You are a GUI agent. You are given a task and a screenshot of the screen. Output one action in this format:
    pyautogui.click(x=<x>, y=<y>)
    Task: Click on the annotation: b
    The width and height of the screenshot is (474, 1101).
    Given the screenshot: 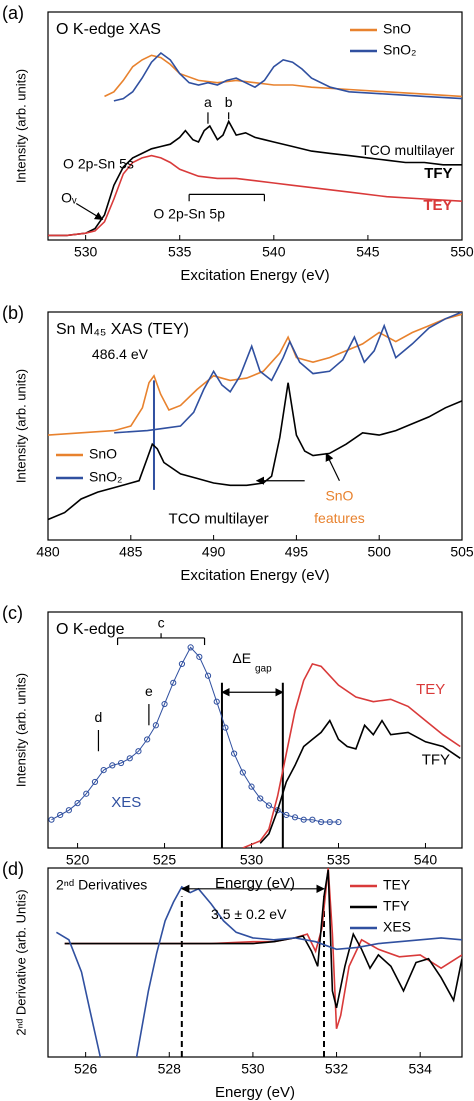 What is the action you would take?
    pyautogui.click(x=229, y=102)
    